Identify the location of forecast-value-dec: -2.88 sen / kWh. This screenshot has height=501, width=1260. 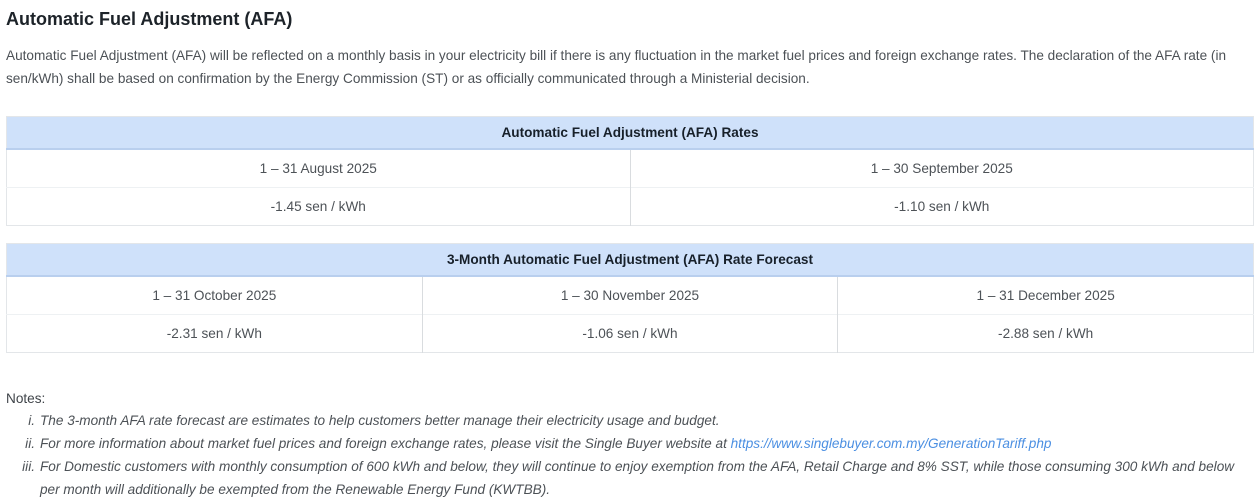
(1045, 333).